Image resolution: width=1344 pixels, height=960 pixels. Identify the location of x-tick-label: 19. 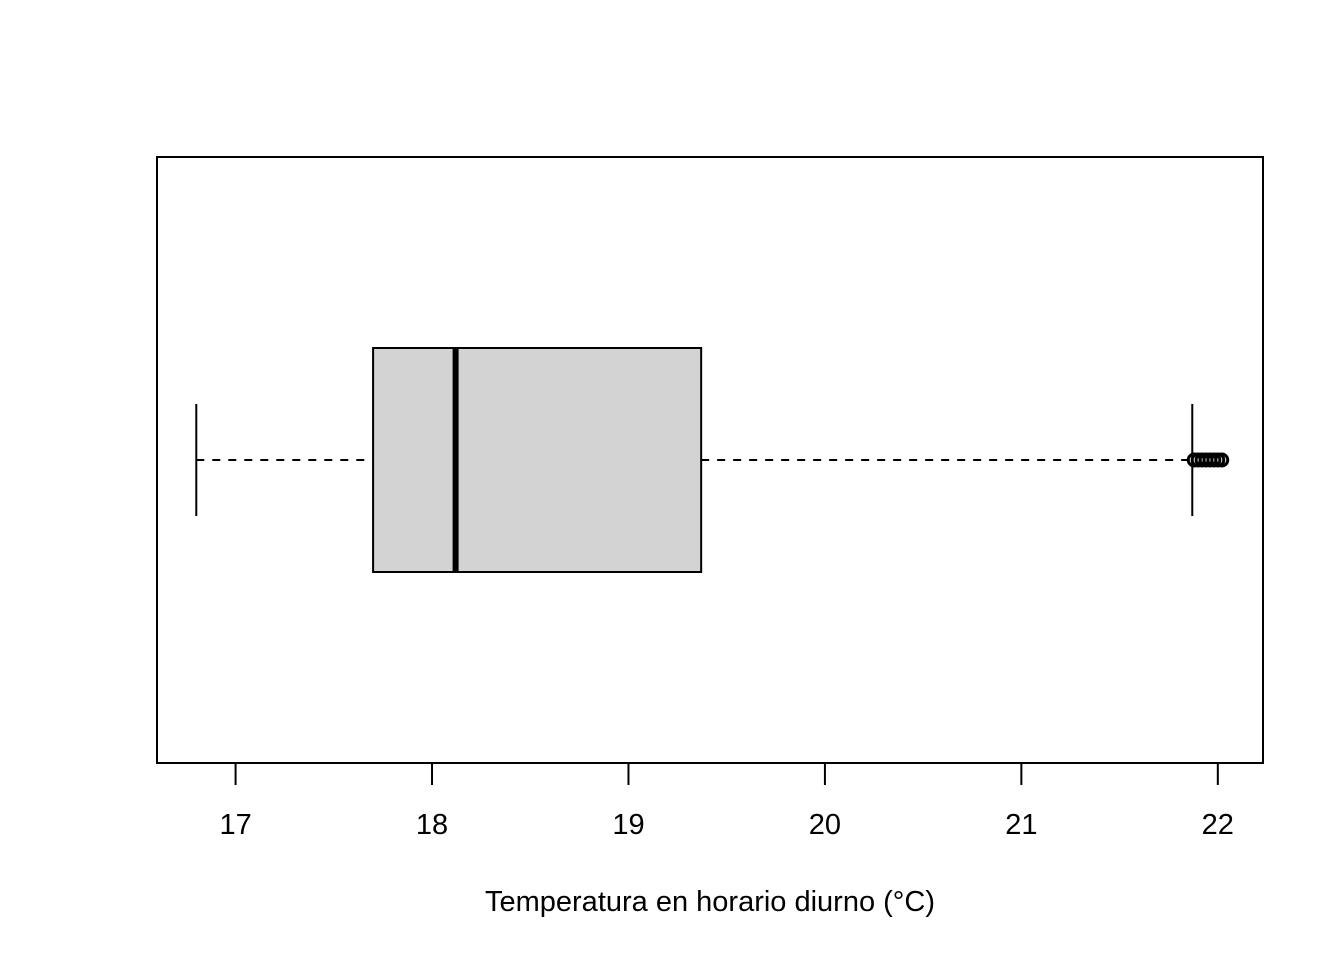
(628, 825).